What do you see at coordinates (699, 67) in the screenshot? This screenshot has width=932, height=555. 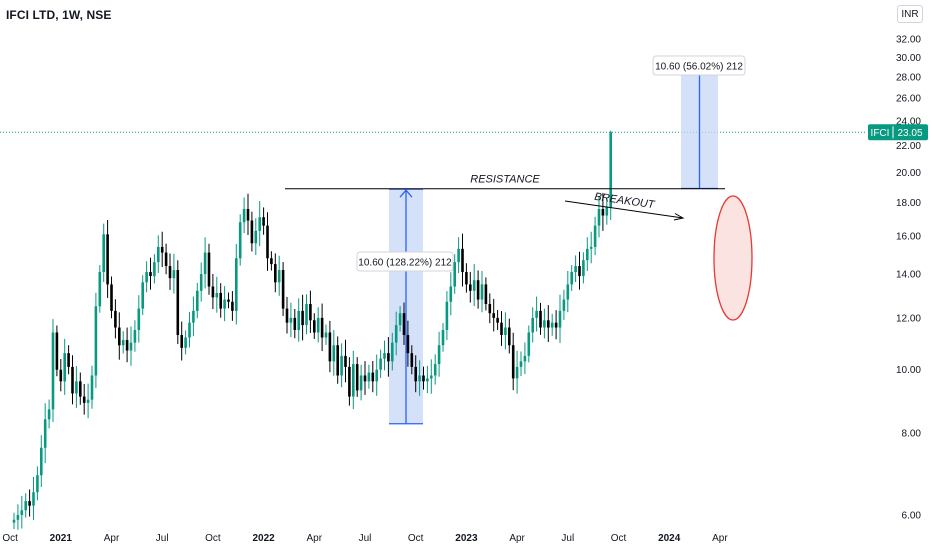 I see `measure-range-2-label-text: 10.60 (56.02%) 212` at bounding box center [699, 67].